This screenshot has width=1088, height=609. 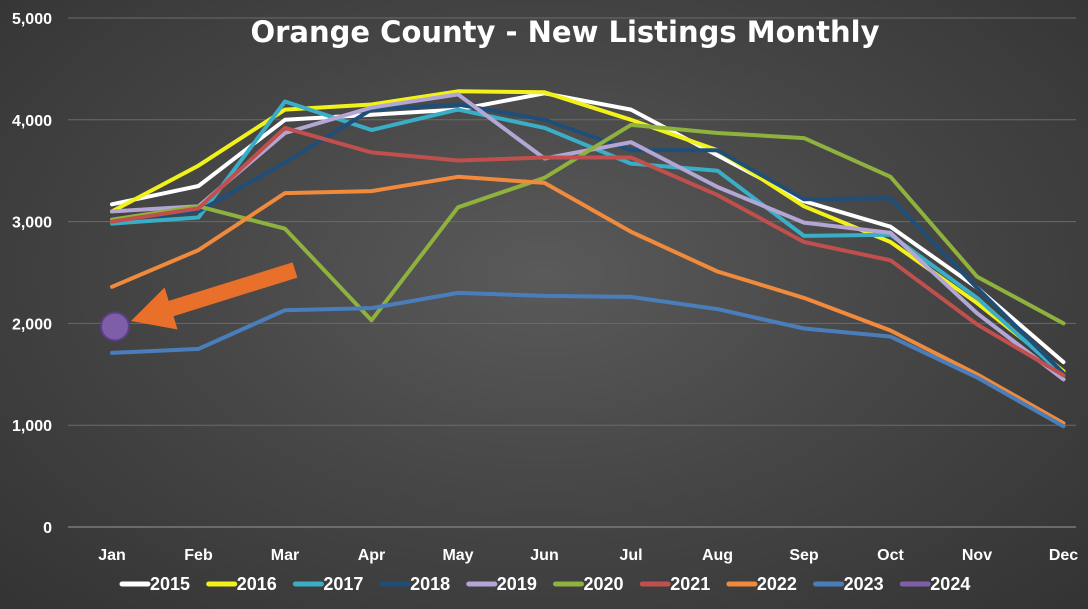 What do you see at coordinates (804, 555) in the screenshot?
I see `x-tick-label: Sep` at bounding box center [804, 555].